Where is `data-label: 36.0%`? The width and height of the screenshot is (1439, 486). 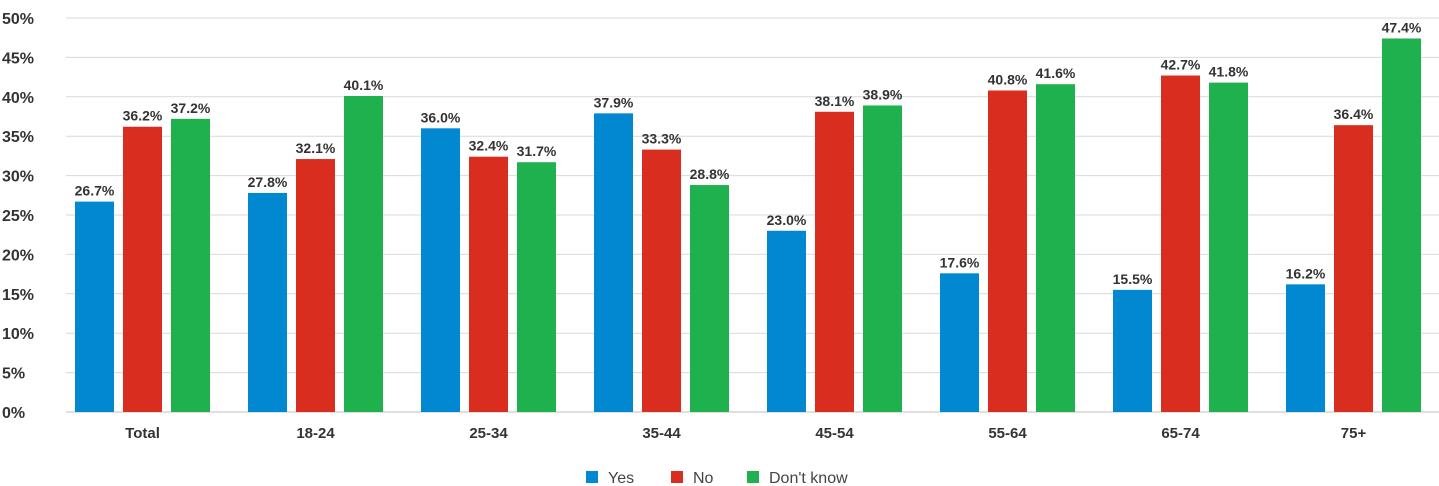
data-label: 36.0% is located at coordinates (441, 117).